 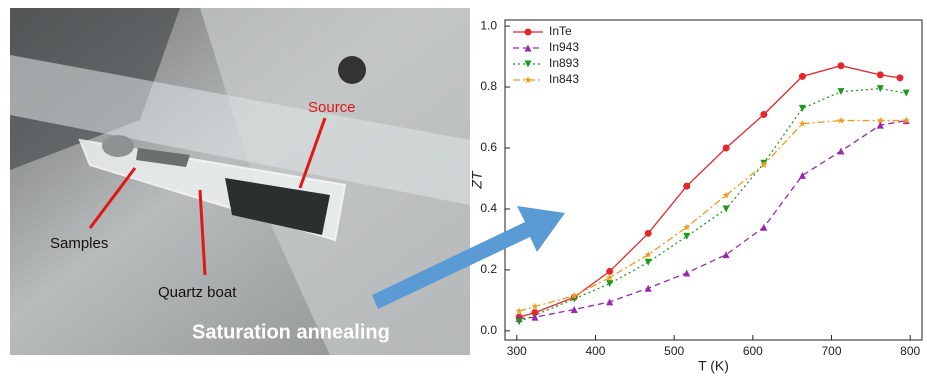 I want to click on x-tick-label: 400, so click(x=595, y=351).